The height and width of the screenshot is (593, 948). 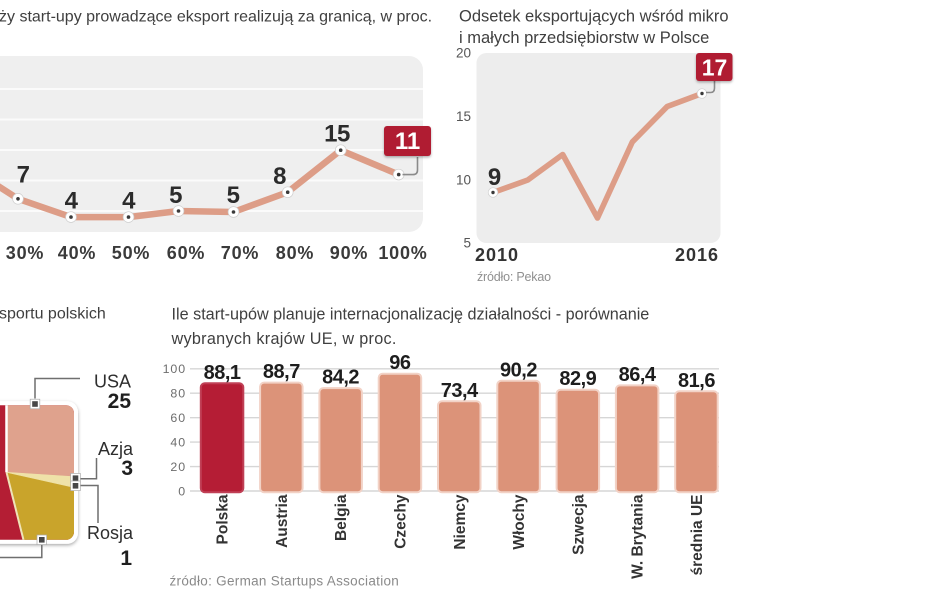 What do you see at coordinates (638, 536) in the screenshot?
I see `svg-text: W. Brytania` at bounding box center [638, 536].